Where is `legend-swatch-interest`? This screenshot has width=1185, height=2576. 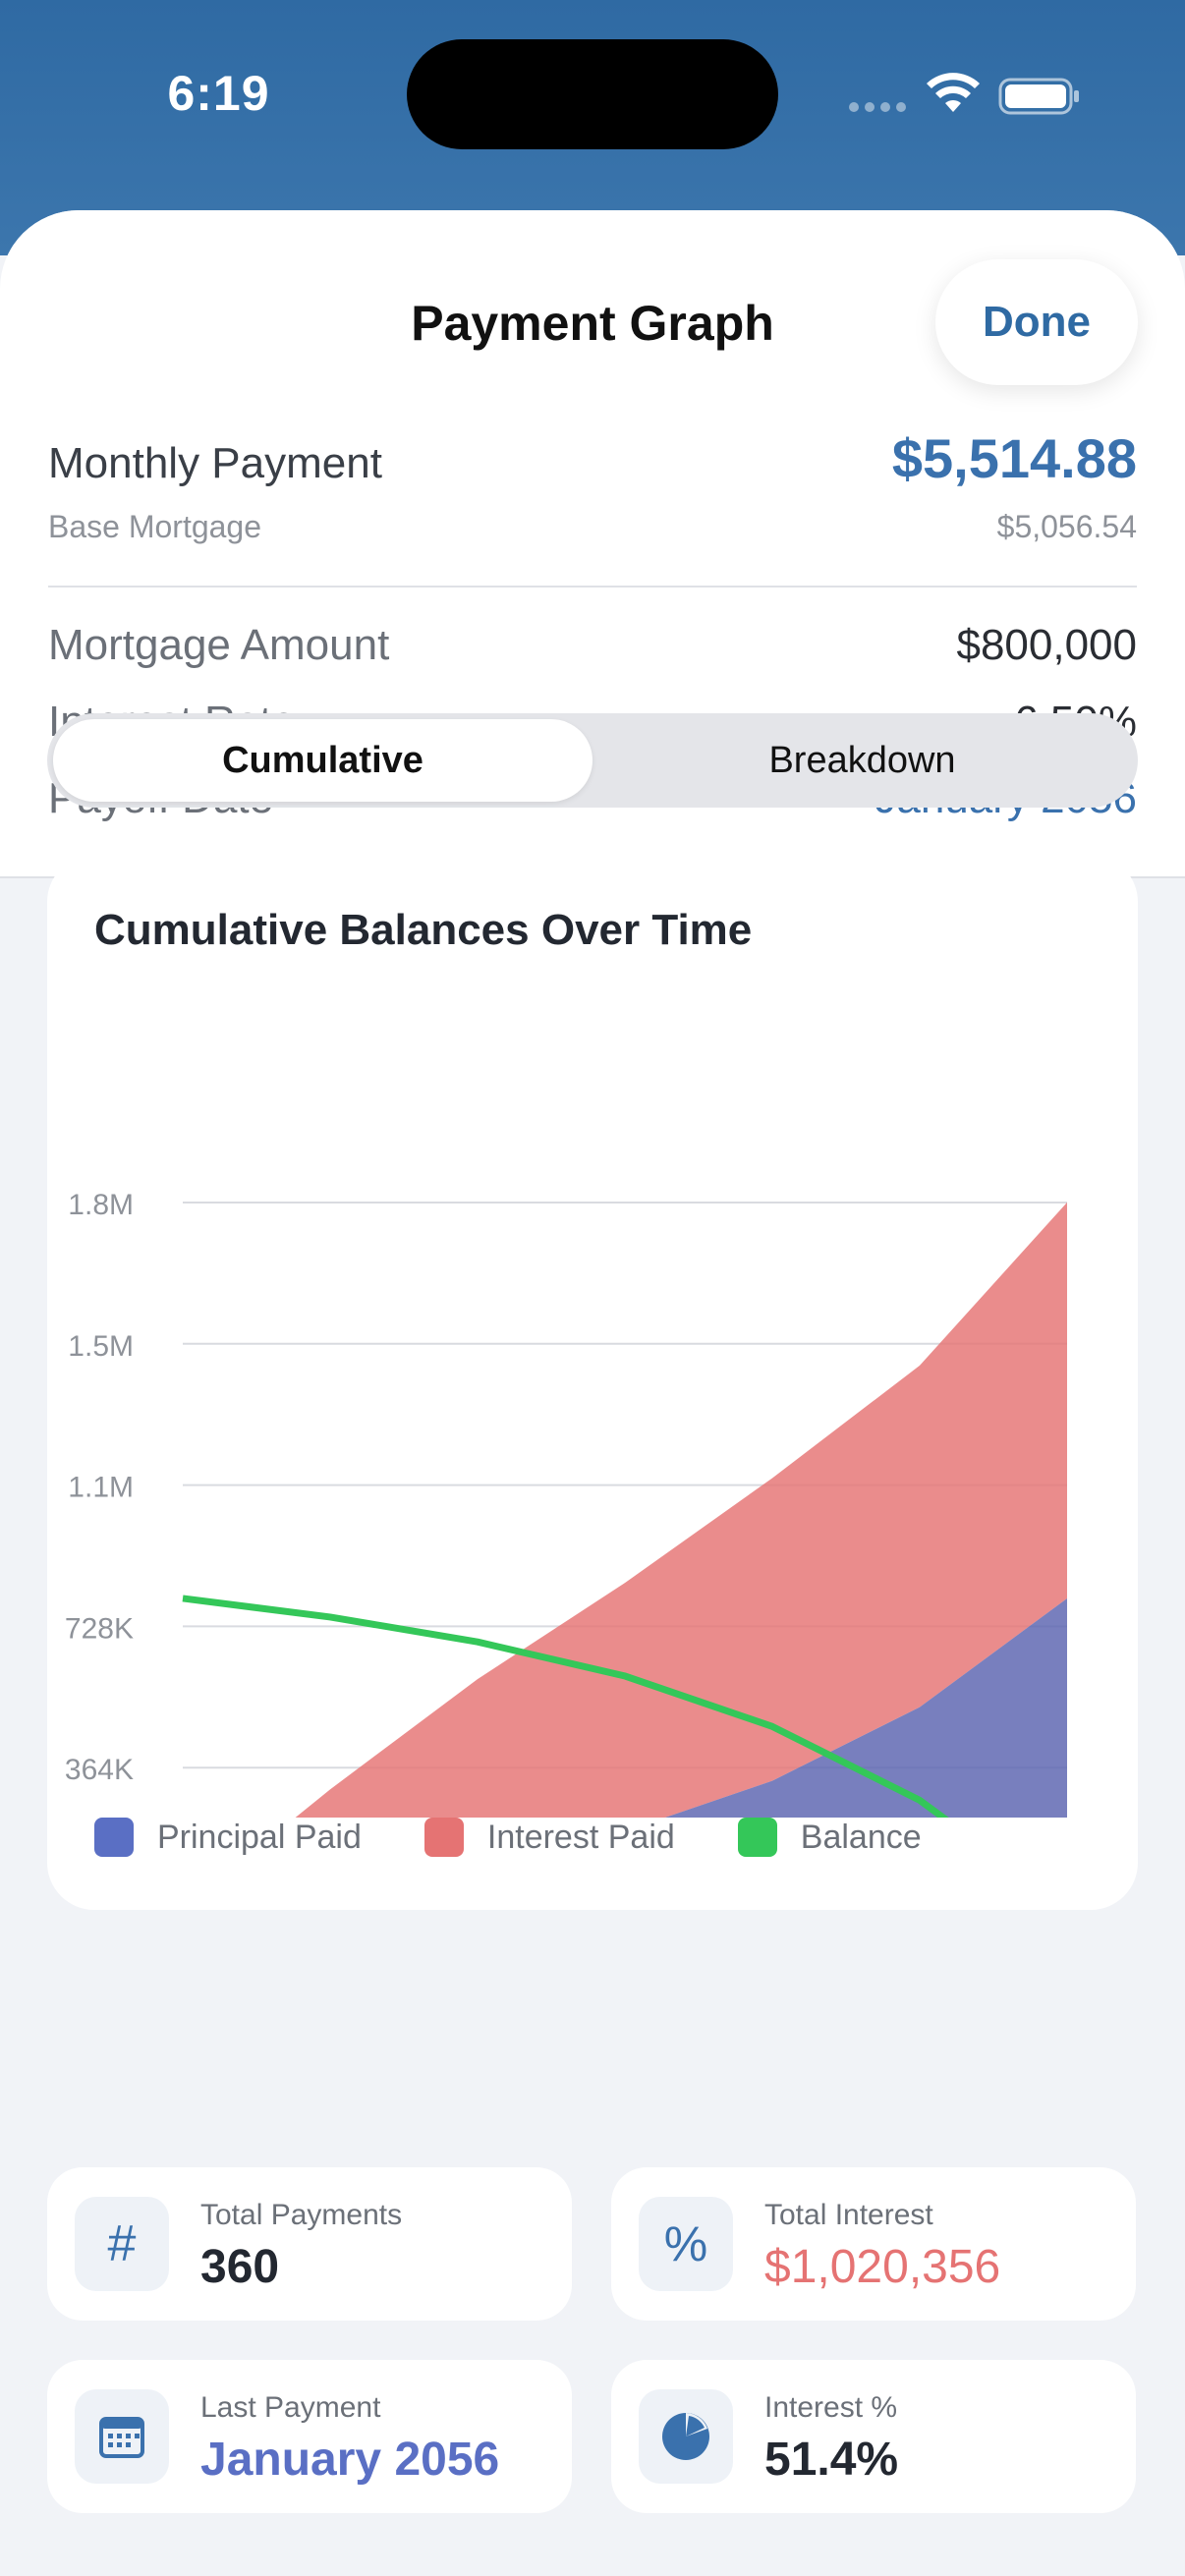 legend-swatch-interest is located at coordinates (444, 1837).